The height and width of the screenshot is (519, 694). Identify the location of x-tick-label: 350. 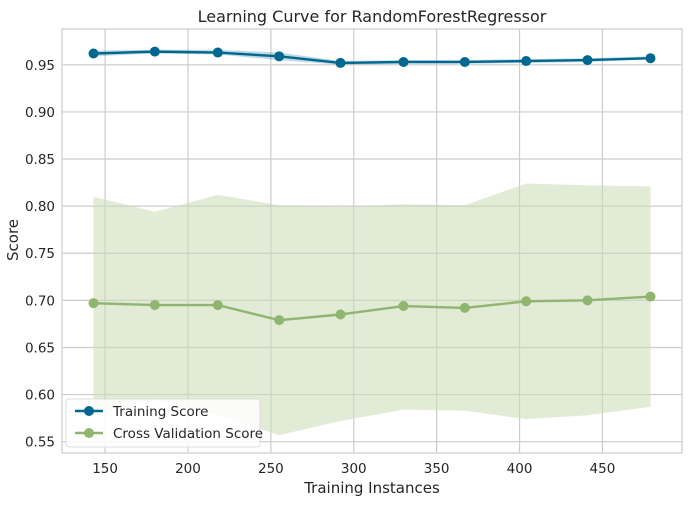
(437, 469).